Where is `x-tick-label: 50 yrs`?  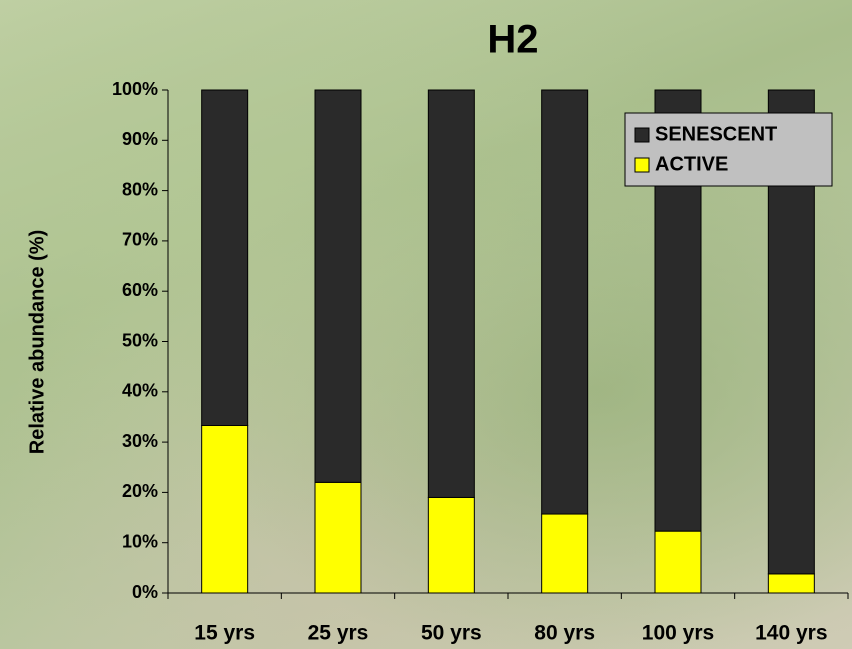 x-tick-label: 50 yrs is located at coordinates (451, 633).